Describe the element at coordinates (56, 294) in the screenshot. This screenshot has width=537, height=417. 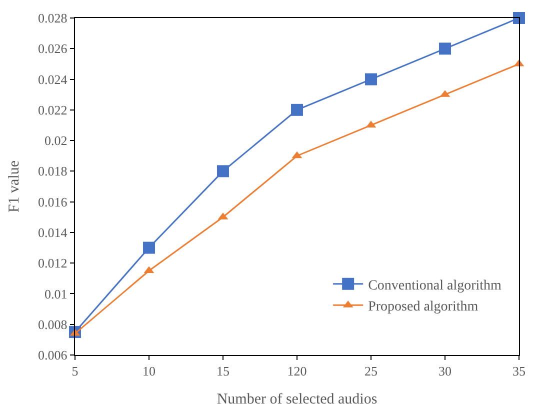
I see `y-tick-label: 0.01` at that location.